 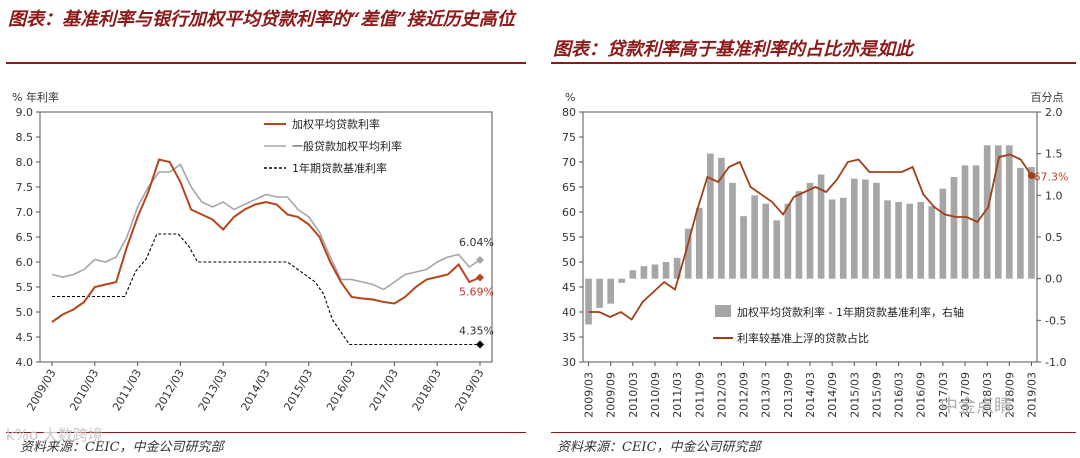 What do you see at coordinates (569, 337) in the screenshot?
I see `right-left-tick-label: 35` at bounding box center [569, 337].